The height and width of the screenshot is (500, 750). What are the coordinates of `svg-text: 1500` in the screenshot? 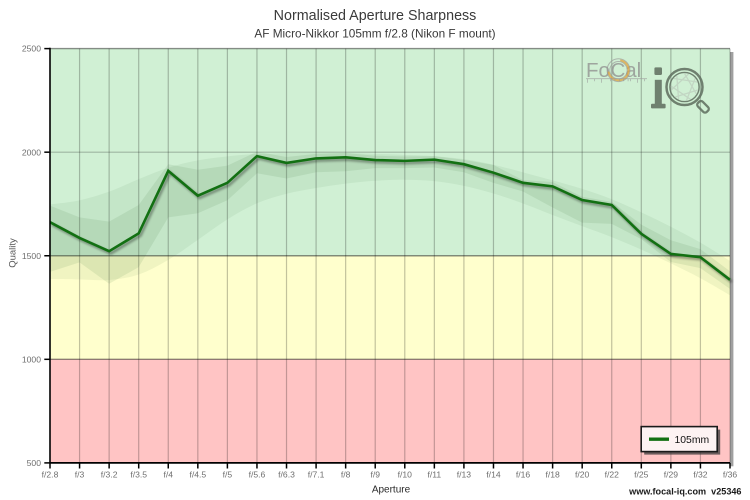 It's located at (31, 256).